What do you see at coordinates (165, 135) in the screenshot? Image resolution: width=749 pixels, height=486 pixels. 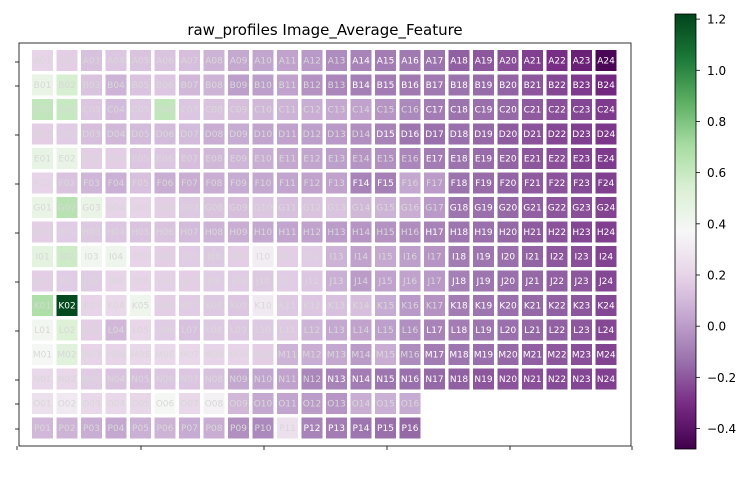 I see `cell-label: D06` at bounding box center [165, 135].